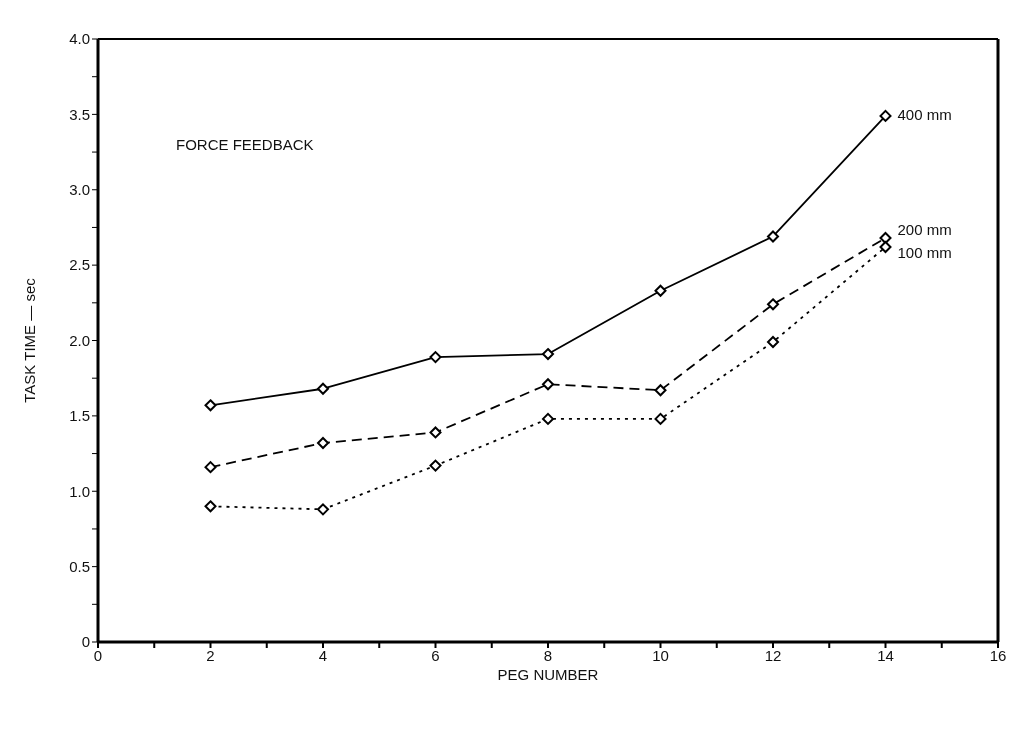 This screenshot has width=1020, height=730. What do you see at coordinates (323, 655) in the screenshot?
I see `x-tick-label: 4` at bounding box center [323, 655].